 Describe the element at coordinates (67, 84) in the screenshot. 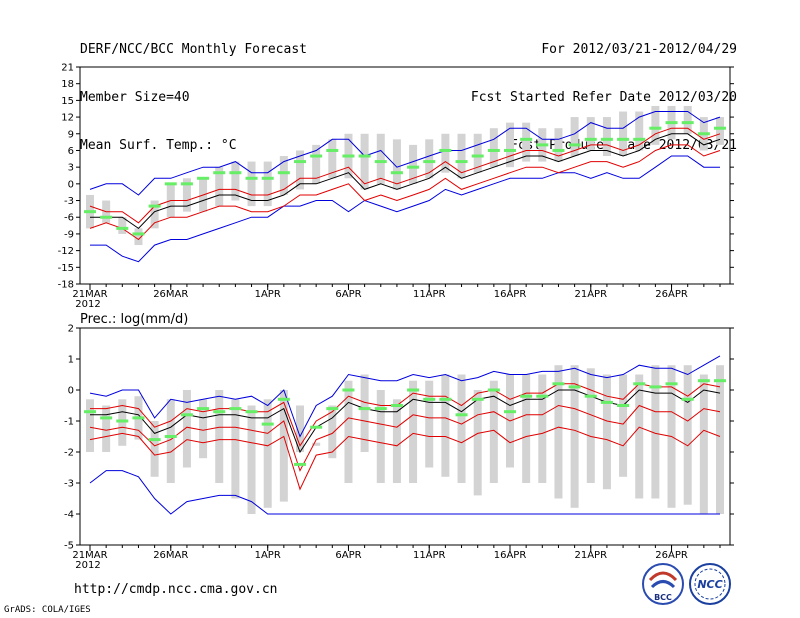

I see `y-tick-label: 18` at that location.